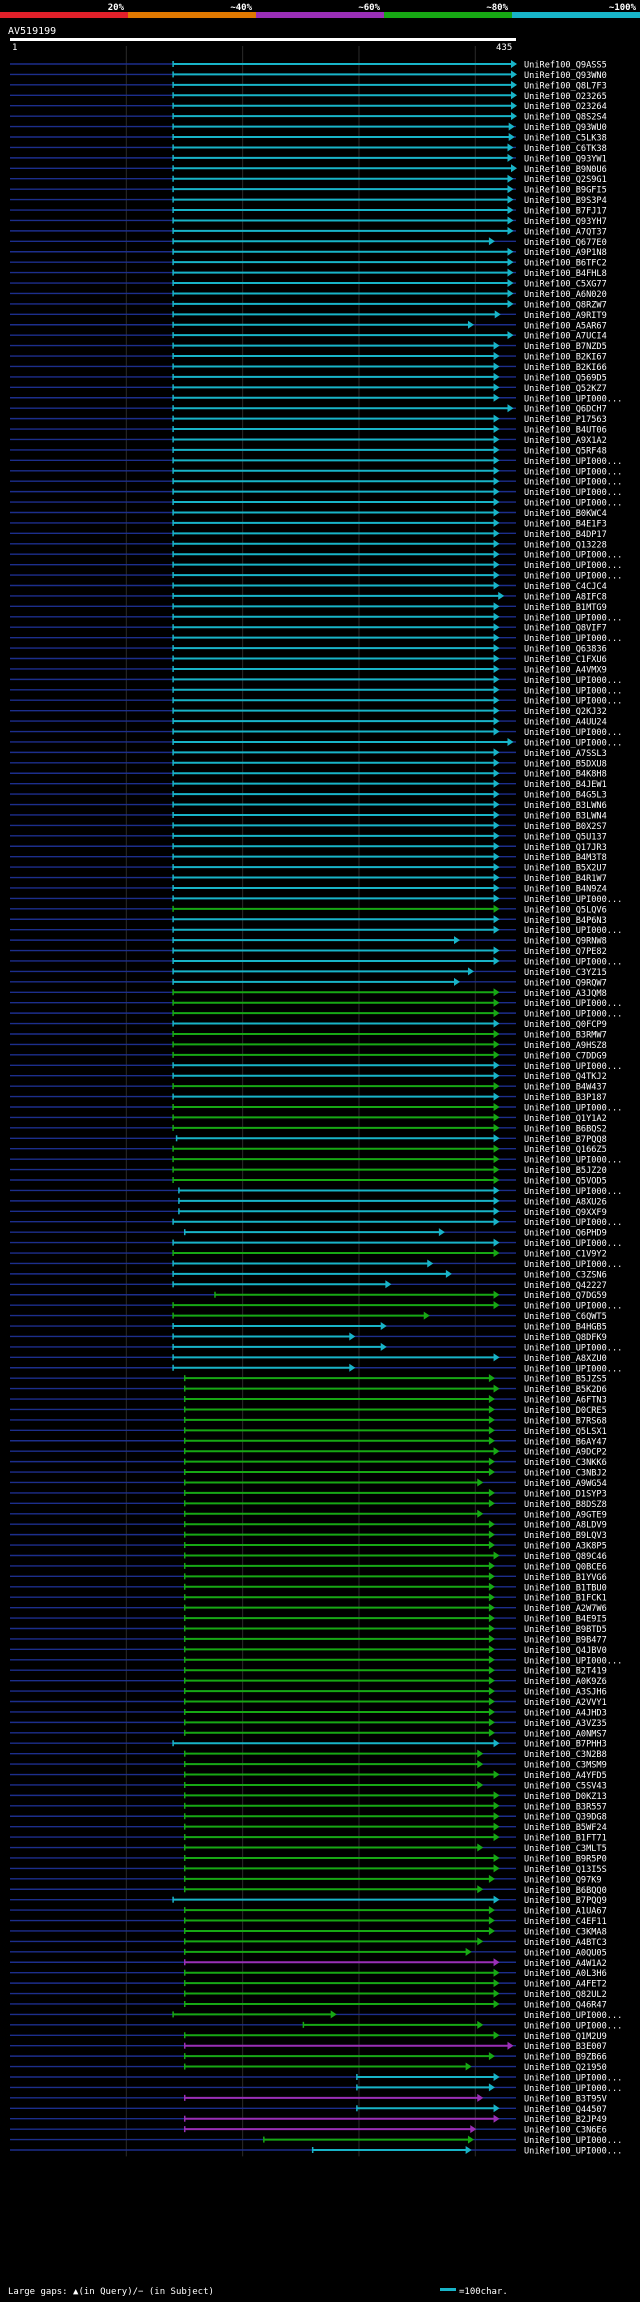 This screenshot has height=2302, width=640. Describe the element at coordinates (565, 441) in the screenshot. I see `hit-label: UniRef100_A9X1A2` at that location.